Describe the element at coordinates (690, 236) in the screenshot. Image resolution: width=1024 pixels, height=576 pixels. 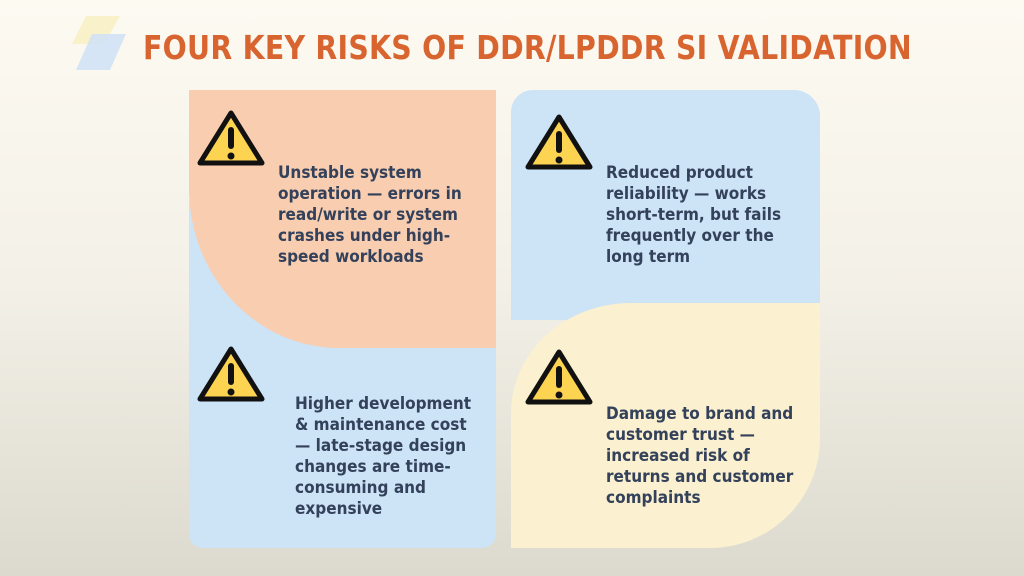
I see `text-line: frequently over the` at that location.